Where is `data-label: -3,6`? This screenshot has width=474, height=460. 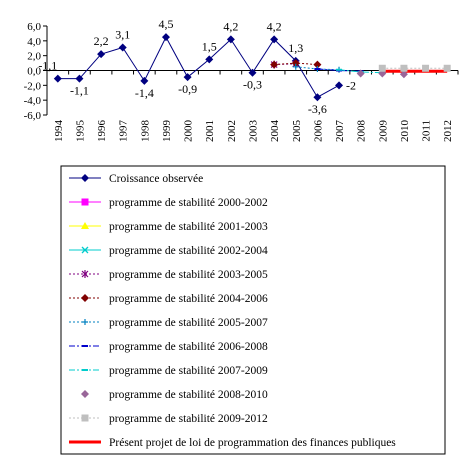 data-label: -3,6 is located at coordinates (317, 109).